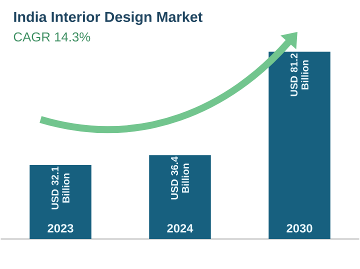 Image resolution: width=360 pixels, height=269 pixels. What do you see at coordinates (52, 37) in the screenshot?
I see `chart-subtitle: CAGR 14.3%` at bounding box center [52, 37].